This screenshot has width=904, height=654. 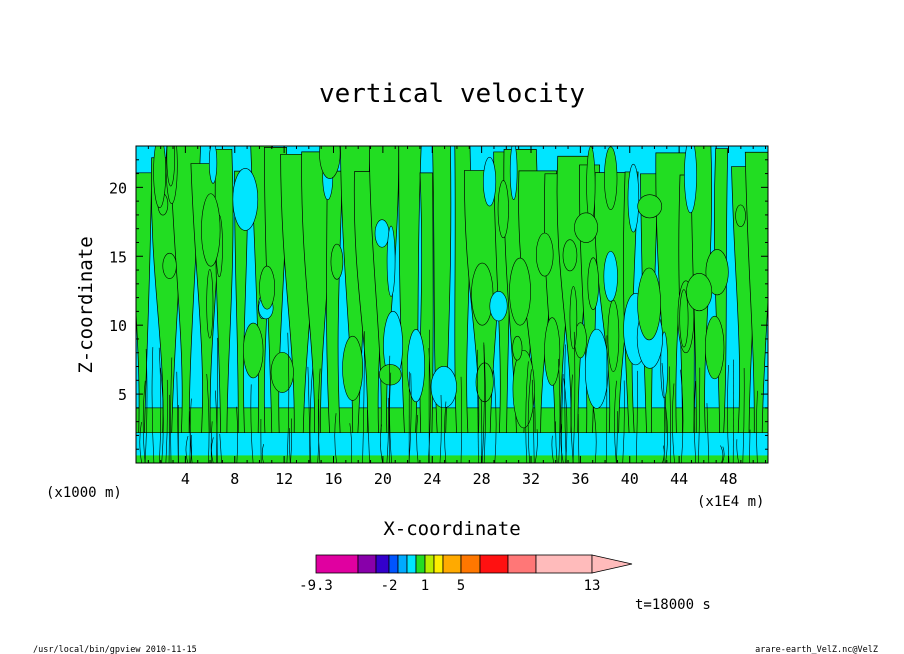 I want to click on x-tick-label: 40, so click(x=630, y=479).